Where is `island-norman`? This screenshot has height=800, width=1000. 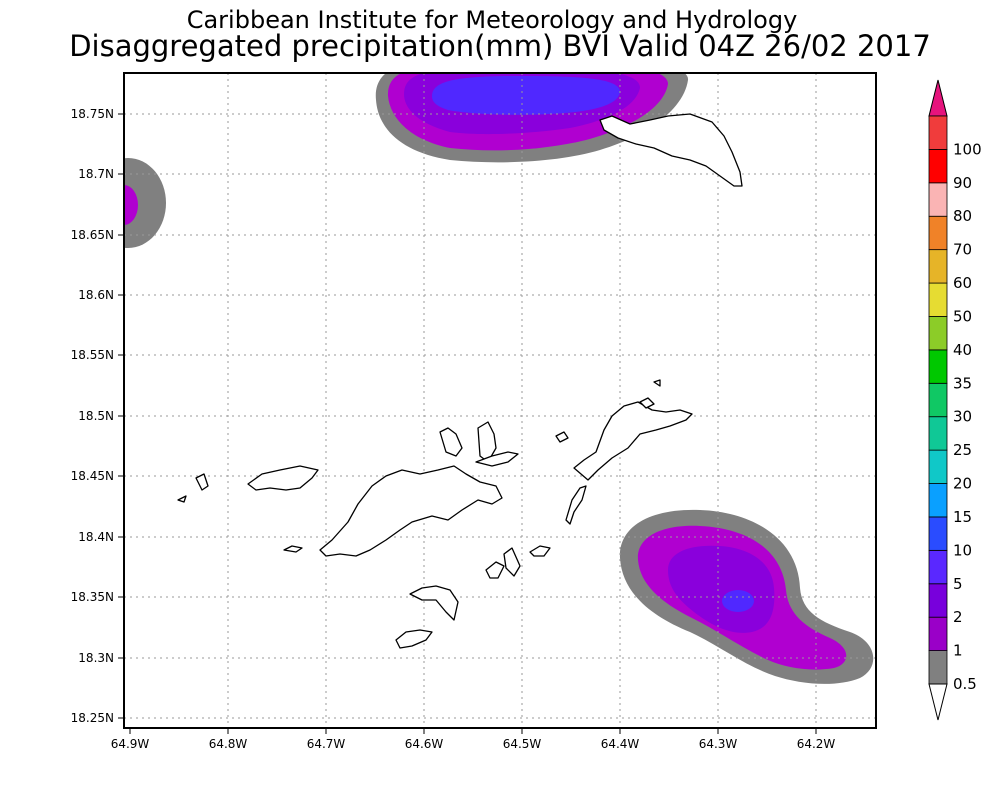 island-norman is located at coordinates (434, 603).